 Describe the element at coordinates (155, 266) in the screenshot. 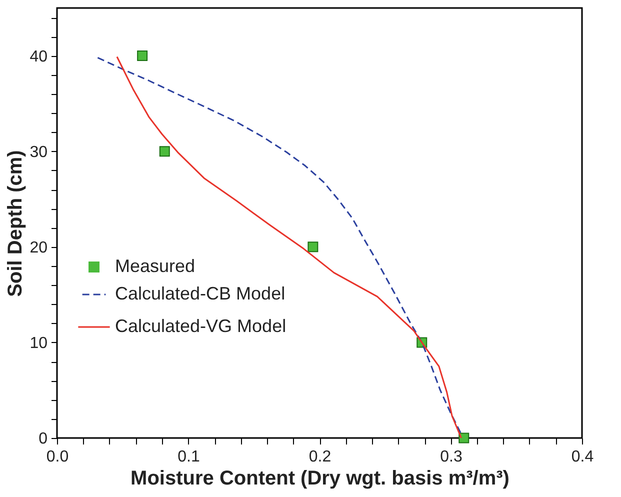

I see `legend-label: Measured` at that location.